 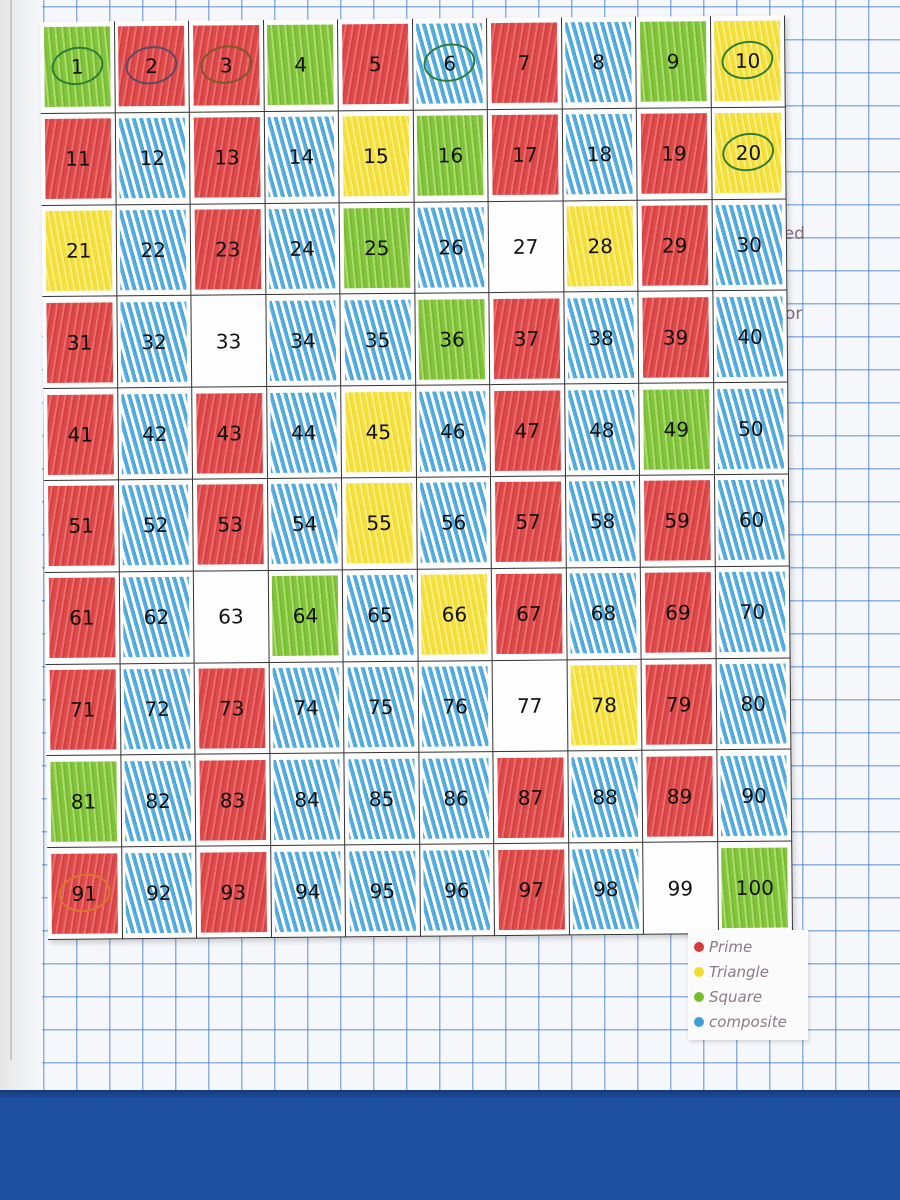 I want to click on cell-number: 73, so click(x=231, y=708).